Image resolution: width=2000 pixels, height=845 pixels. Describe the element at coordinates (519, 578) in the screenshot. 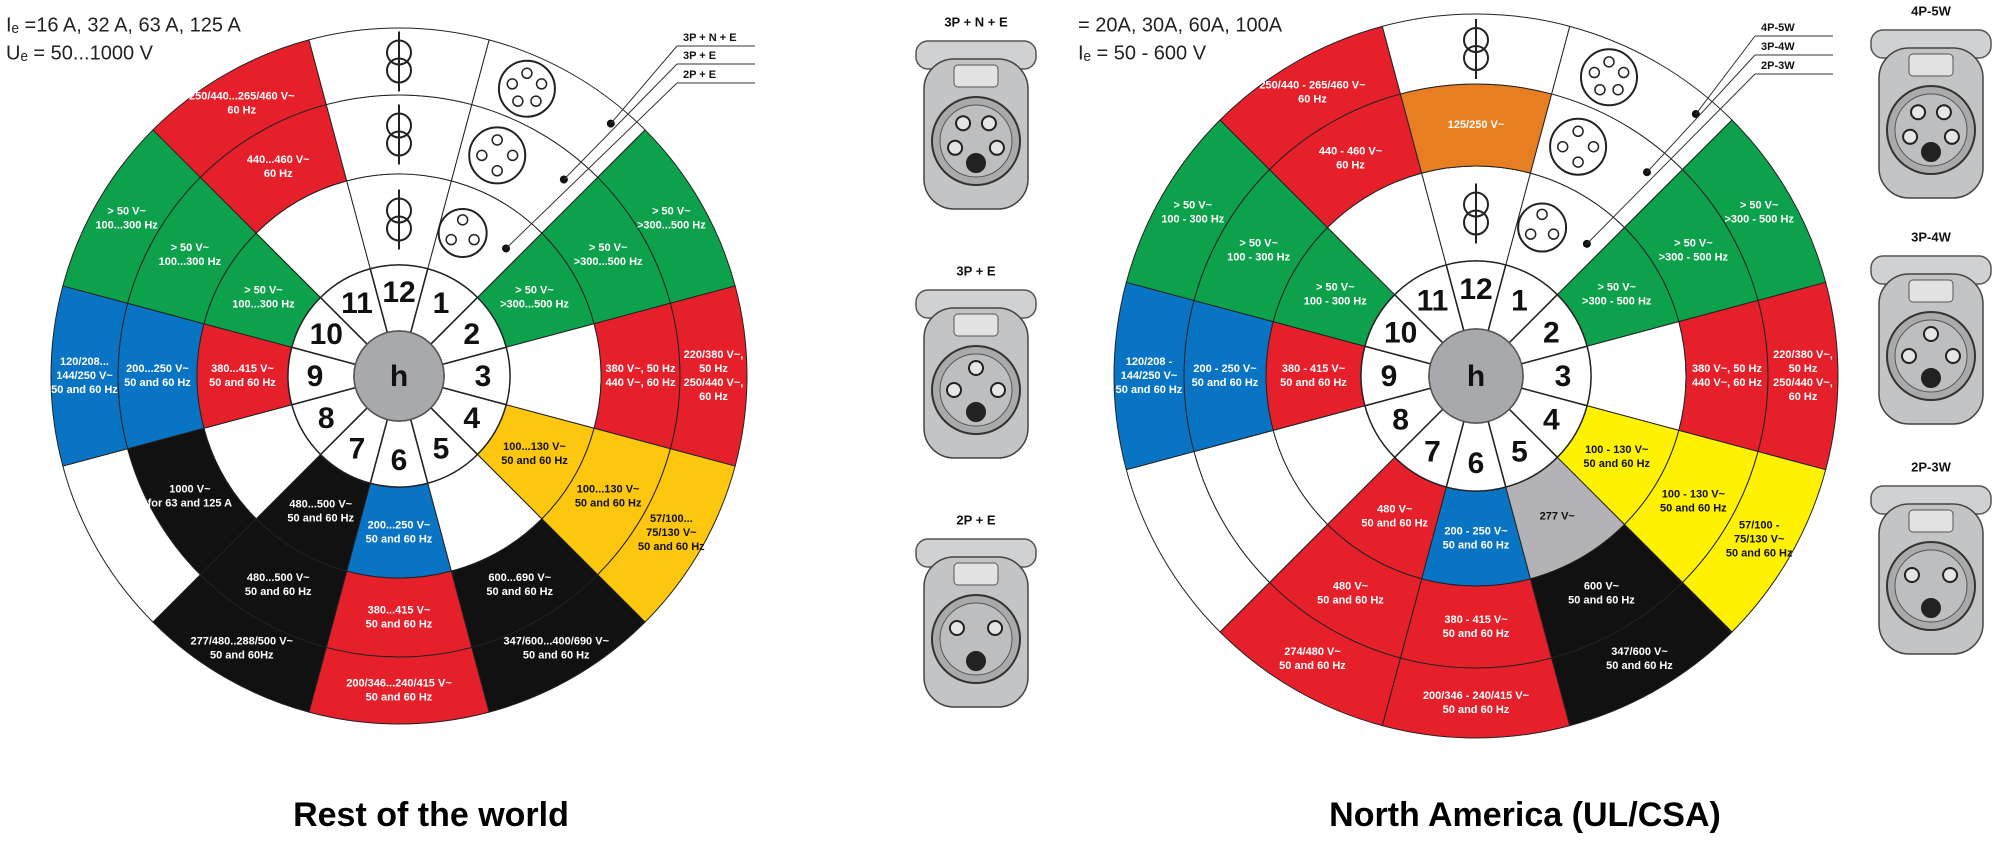

I see `segment-label: 600...690 V~` at that location.